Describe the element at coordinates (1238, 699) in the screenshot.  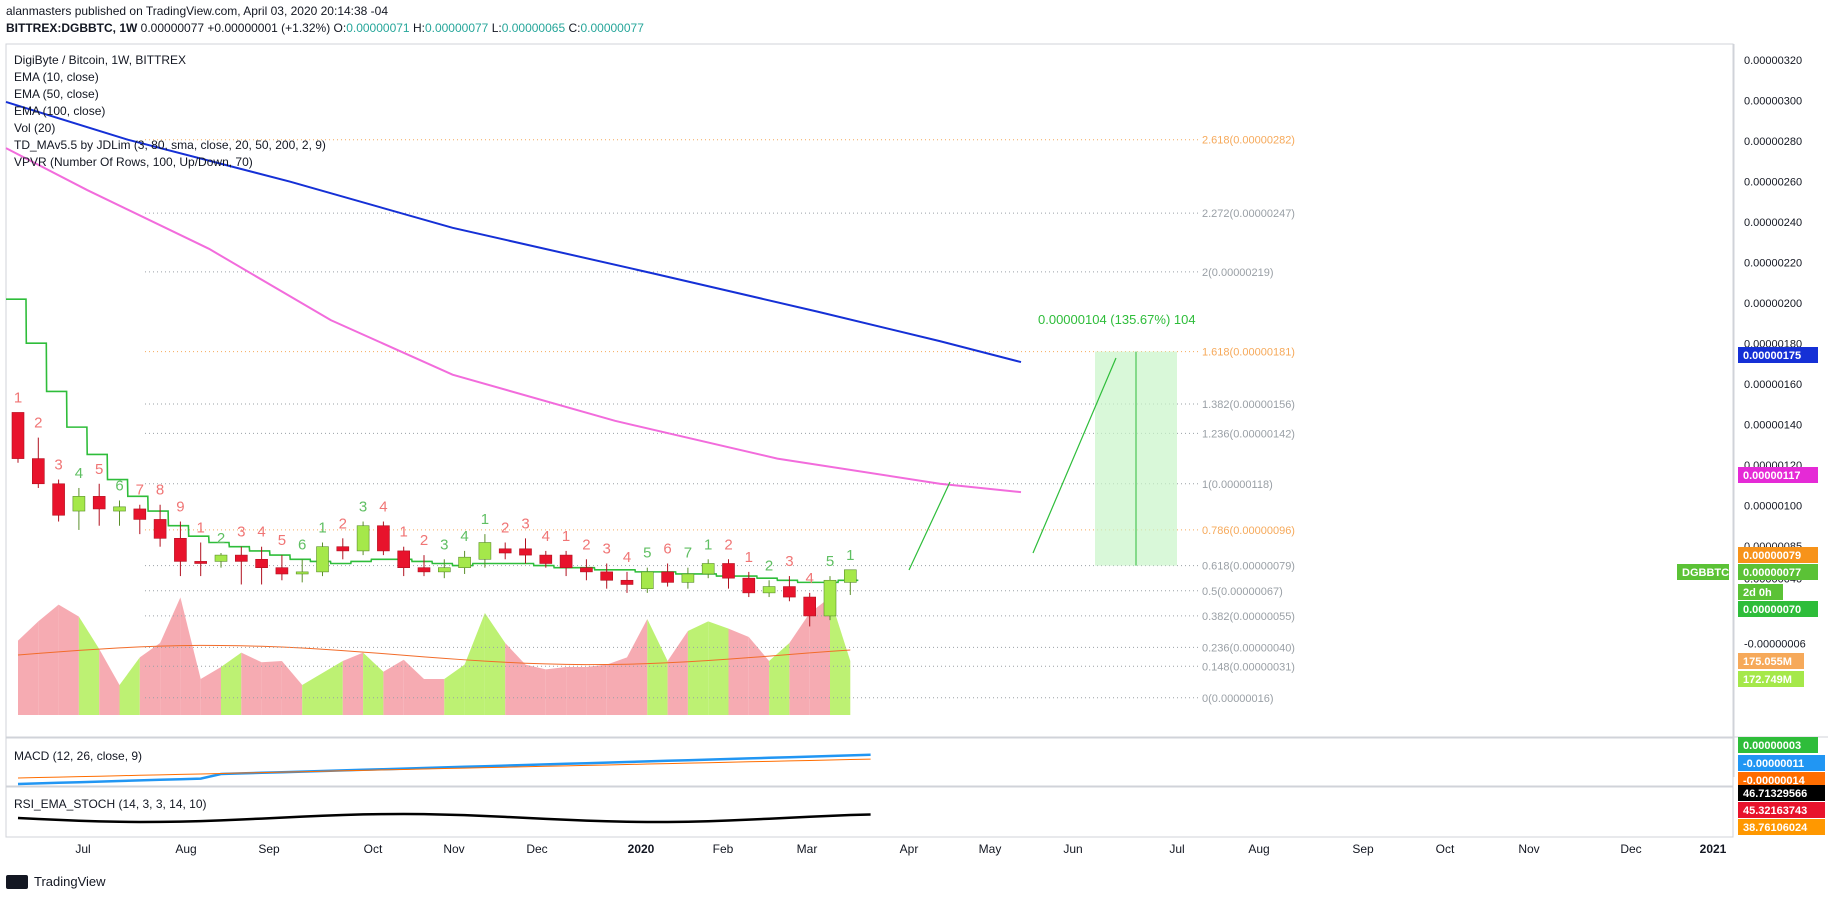
I see `fib-label: 0(0.00000016)` at that location.